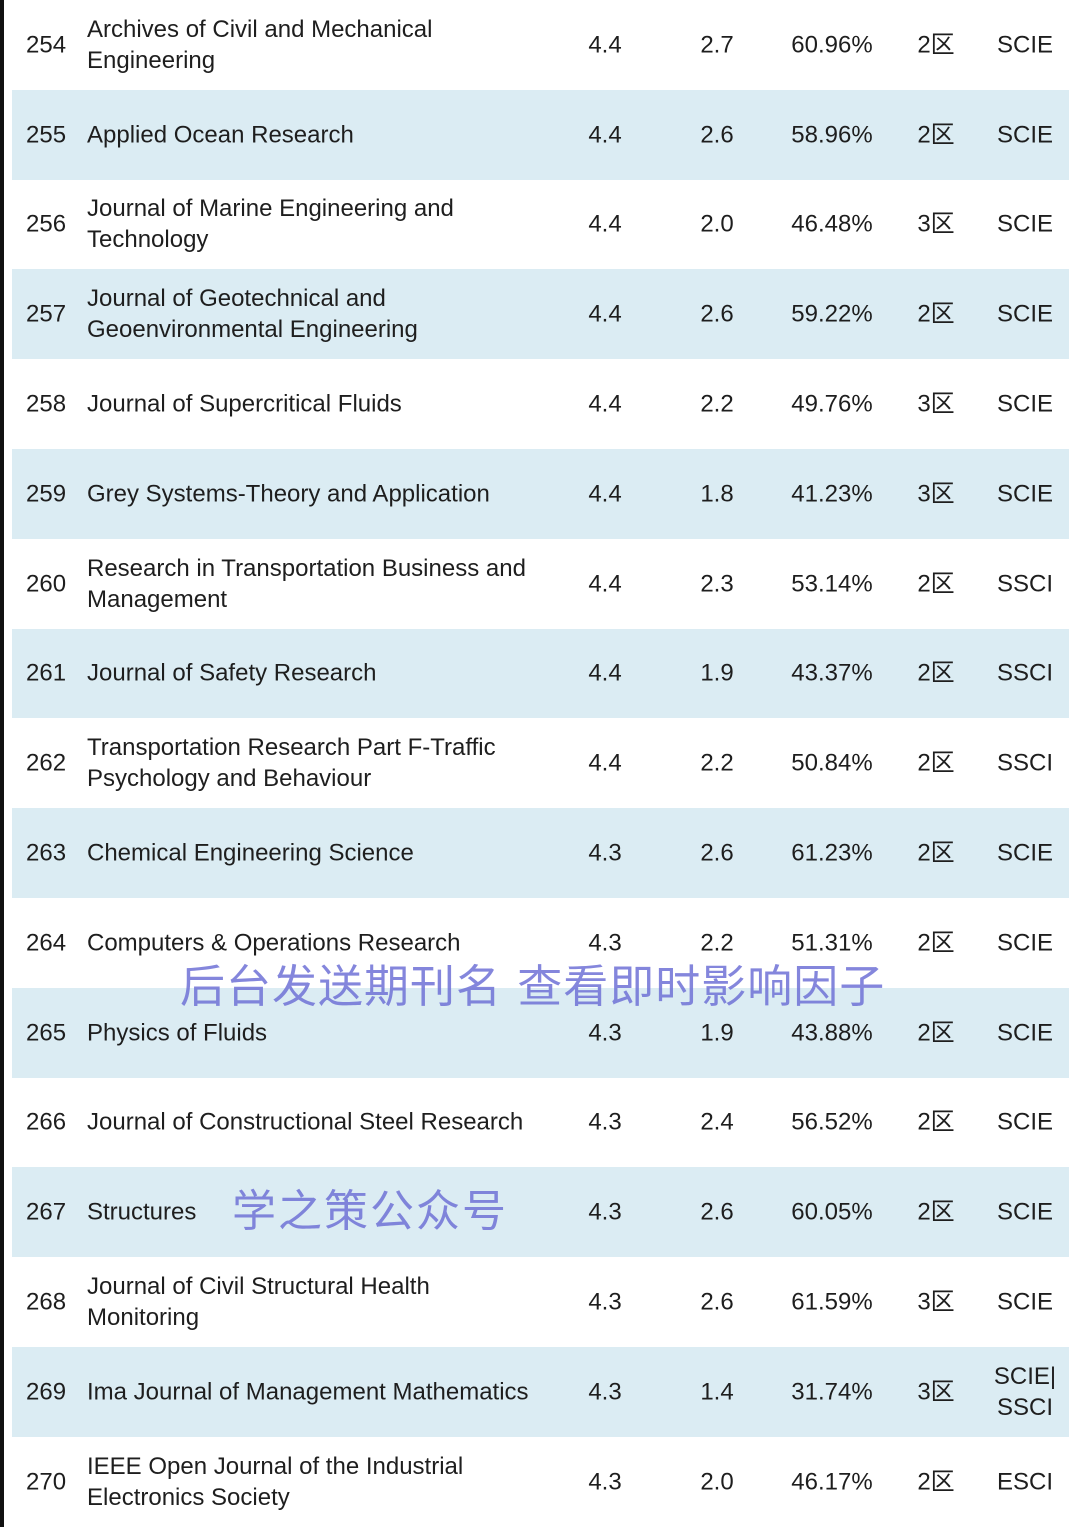 This screenshot has height=1527, width=1080. Describe the element at coordinates (46, 1392) in the screenshot. I see `rank-cell: 269` at that location.